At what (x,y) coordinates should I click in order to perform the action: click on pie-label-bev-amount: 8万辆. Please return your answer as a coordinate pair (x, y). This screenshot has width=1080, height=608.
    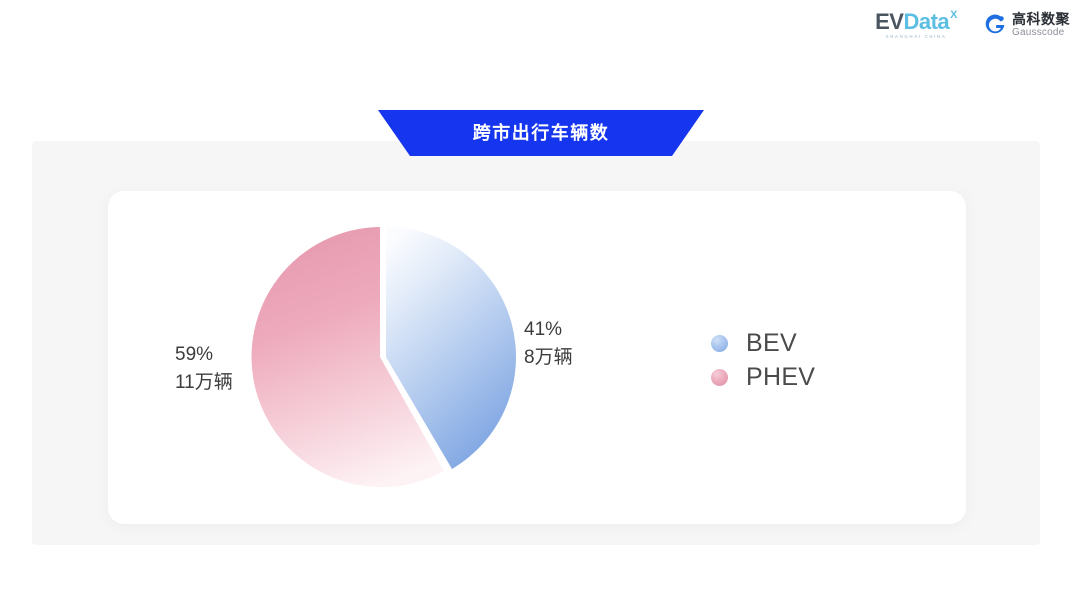
    Looking at the image, I should click on (548, 357).